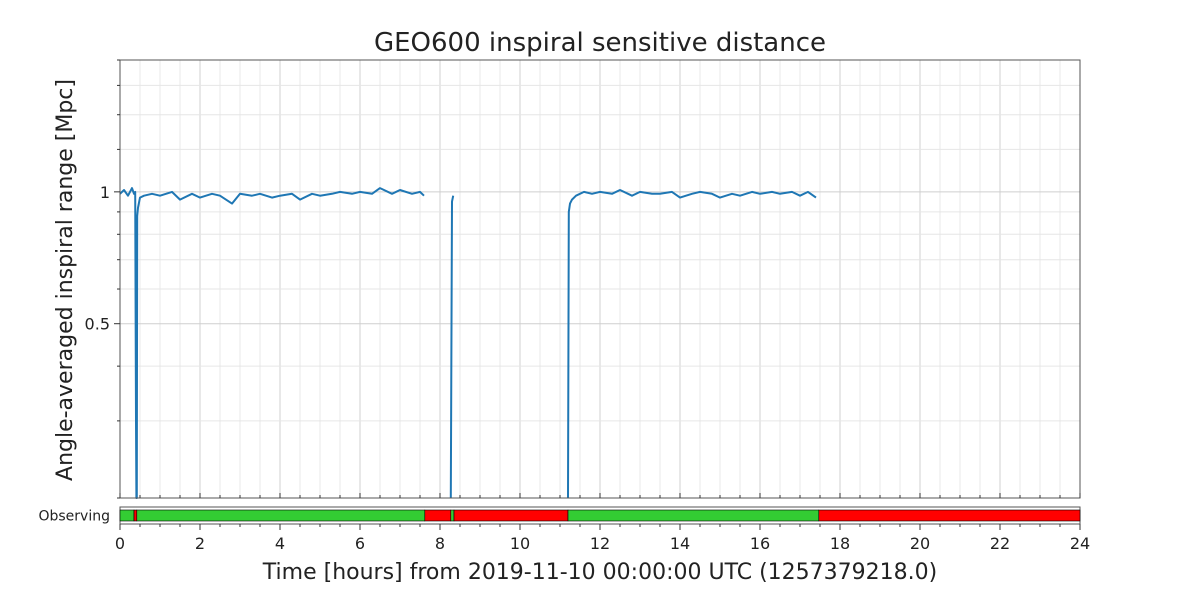  I want to click on y-axis-label: Angle-averaged inspiral range [Mpc], so click(65, 280).